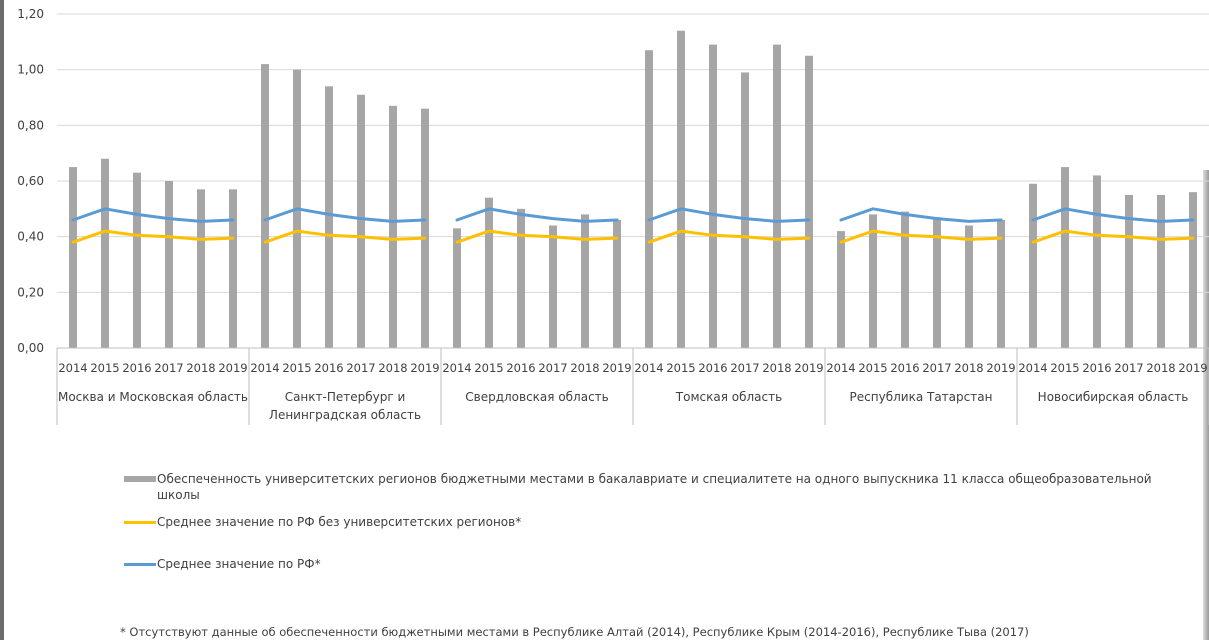 The width and height of the screenshot is (1209, 640). What do you see at coordinates (30, 292) in the screenshot?
I see `y-tick-label: 0,20` at bounding box center [30, 292].